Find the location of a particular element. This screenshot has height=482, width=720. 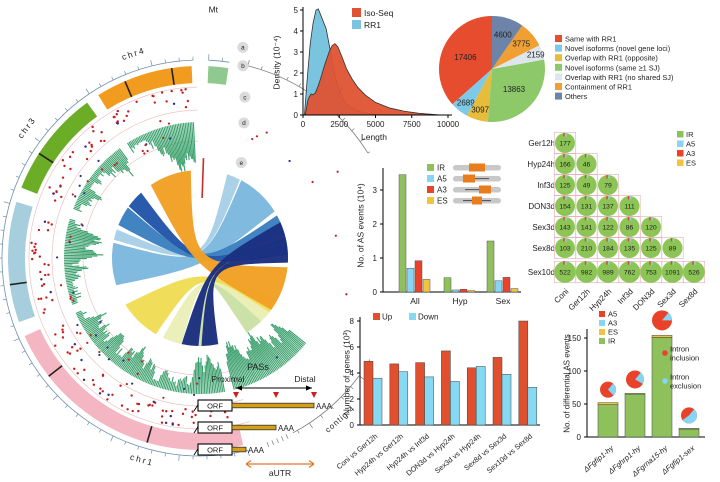

pie-value-label: 2689 is located at coordinates (466, 102).